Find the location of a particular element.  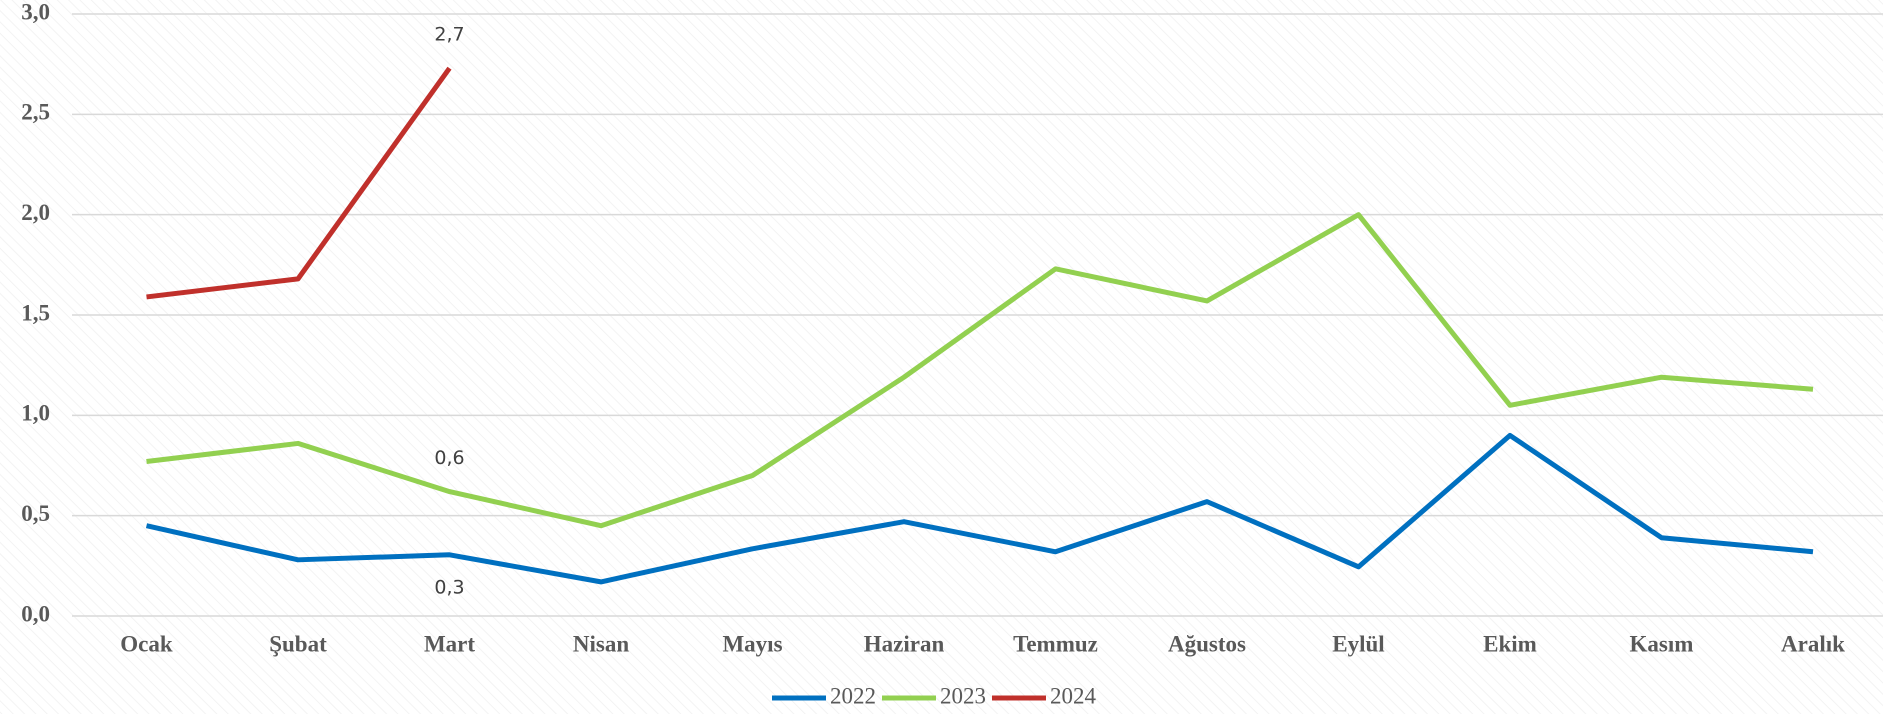

y-tick-label: 2,0 is located at coordinates (35, 212).